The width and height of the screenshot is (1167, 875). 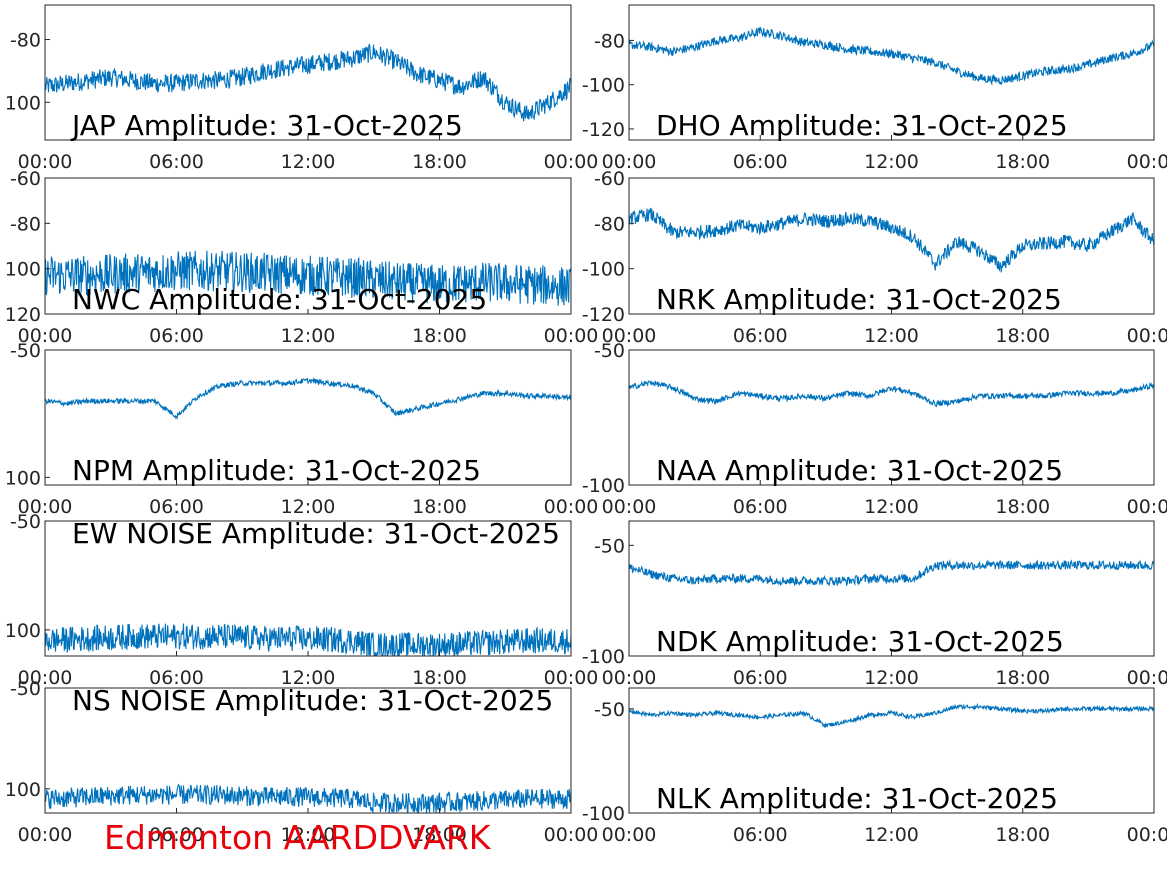 I want to click on nrk-title: NRK Amplitude: 31-Oct-2025, so click(x=859, y=299).